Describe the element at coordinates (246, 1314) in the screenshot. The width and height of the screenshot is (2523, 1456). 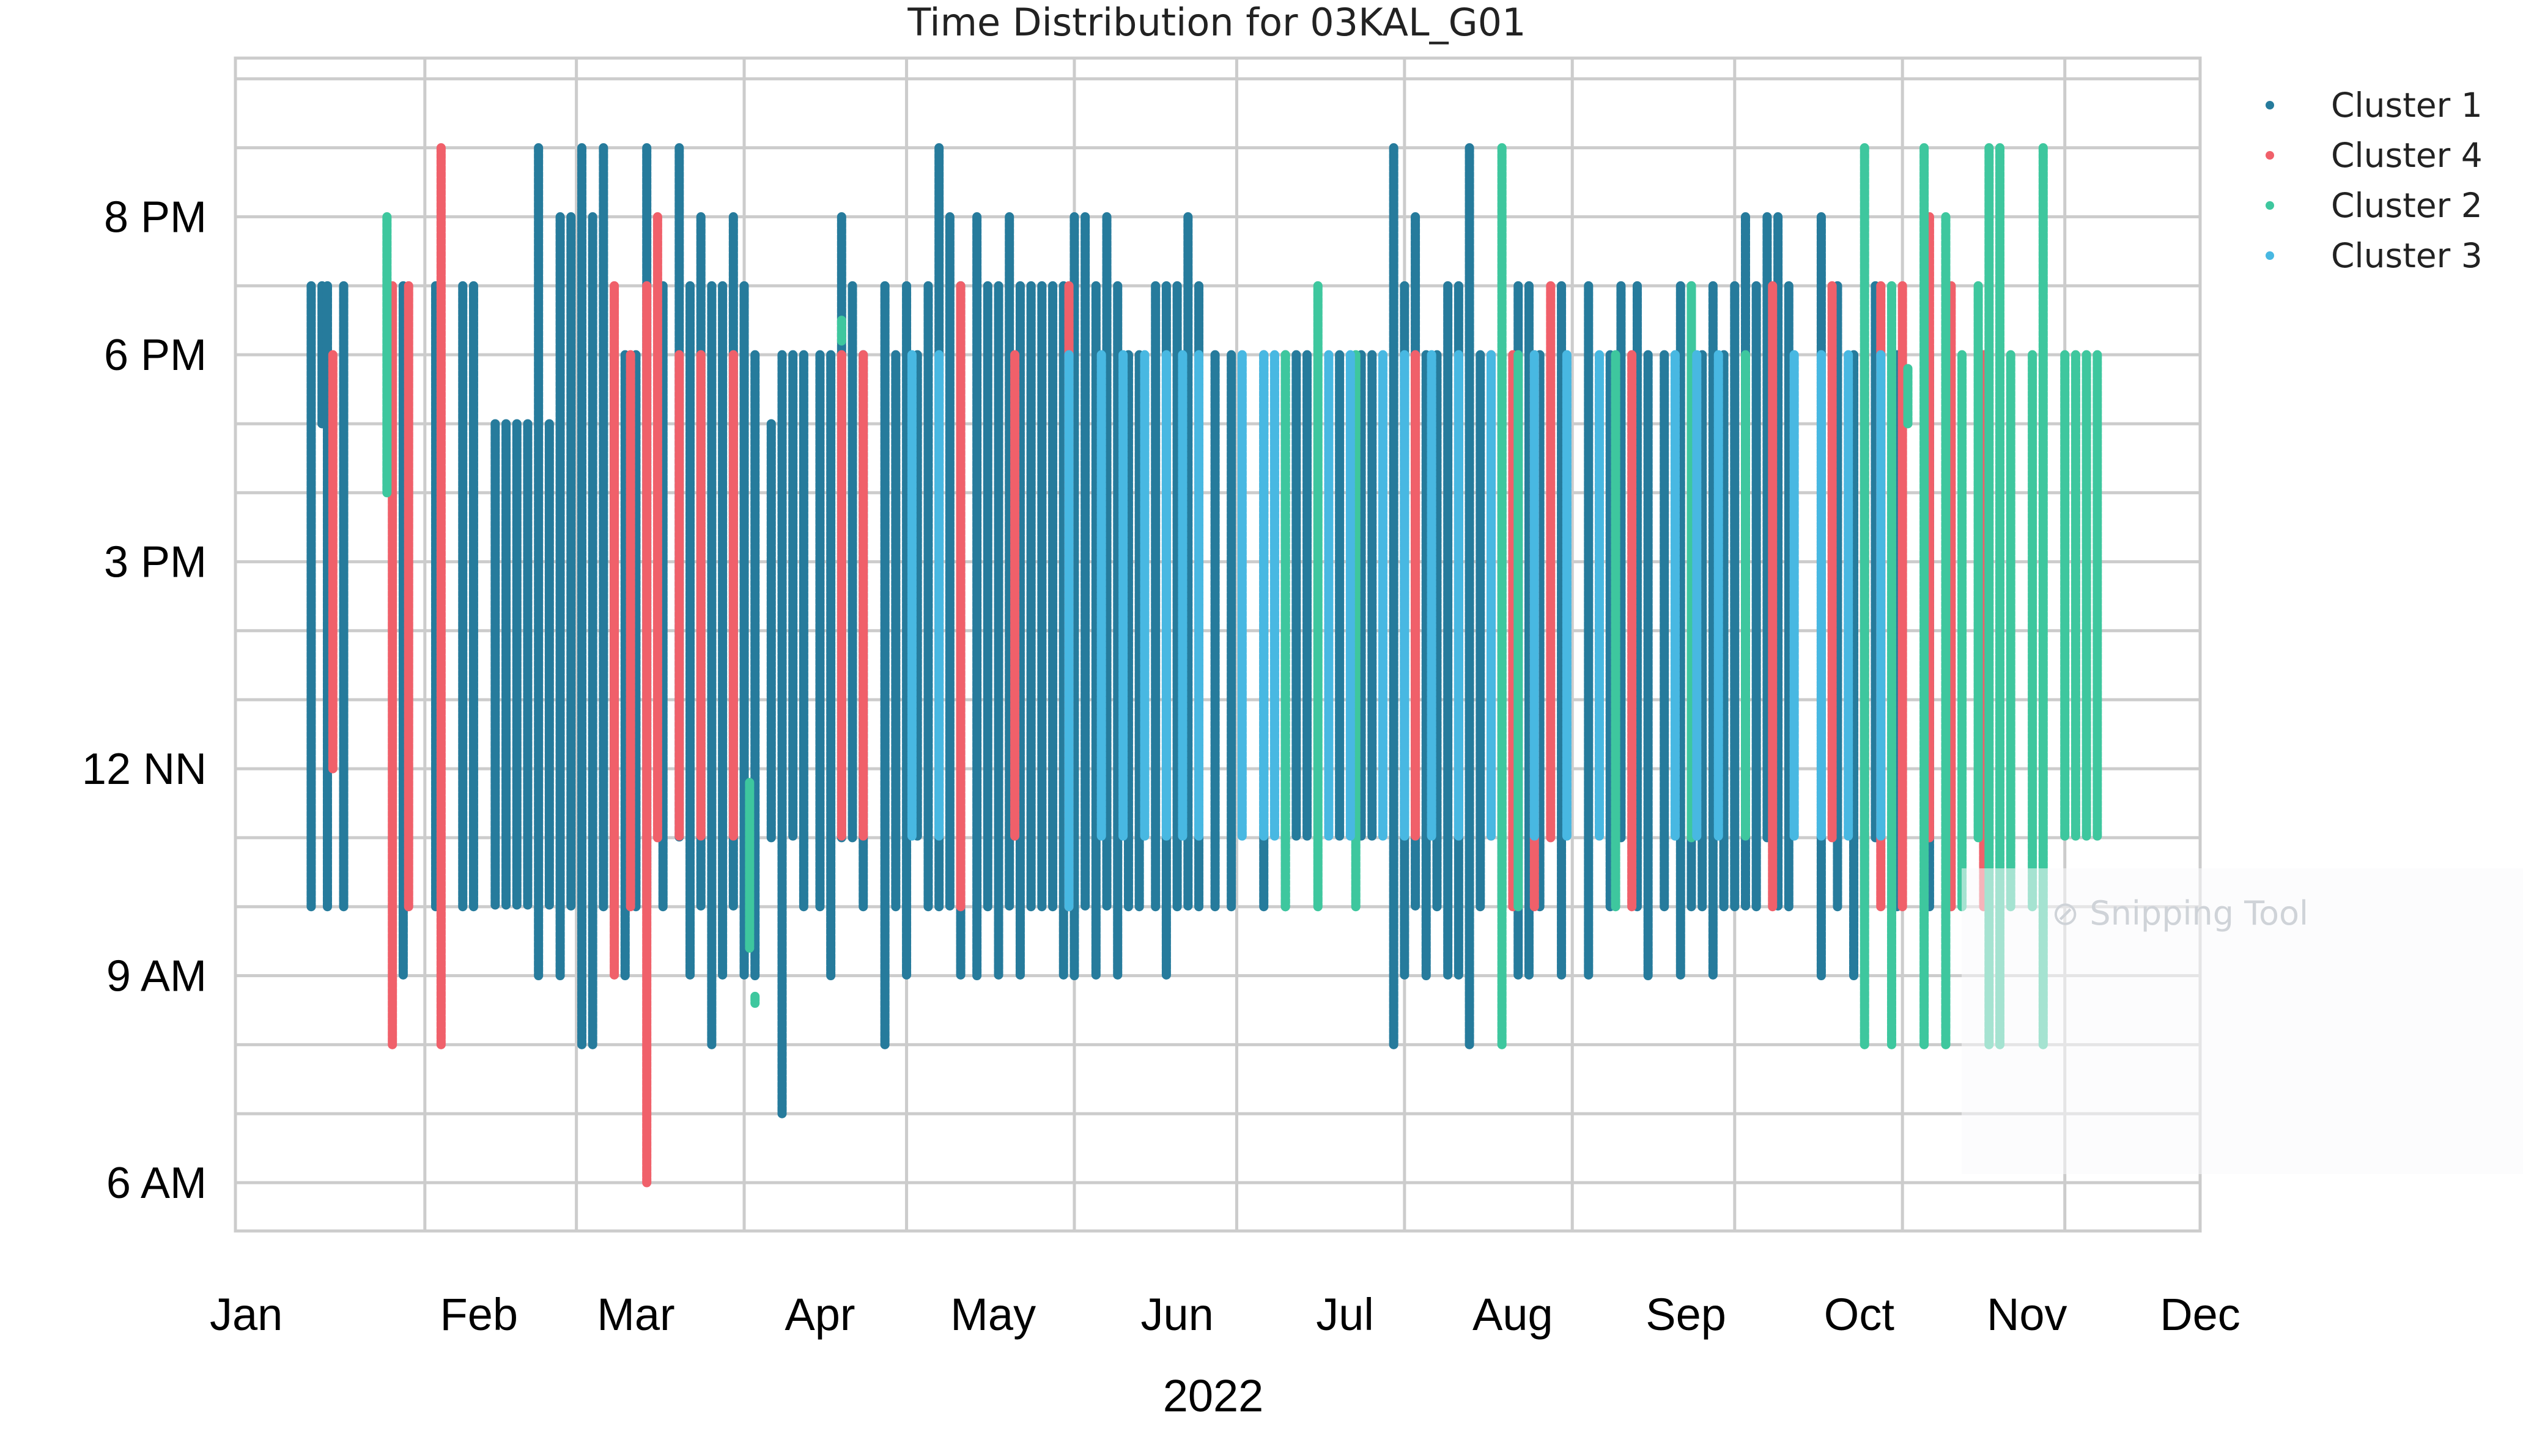
I see `x-tick-label: Jan` at that location.